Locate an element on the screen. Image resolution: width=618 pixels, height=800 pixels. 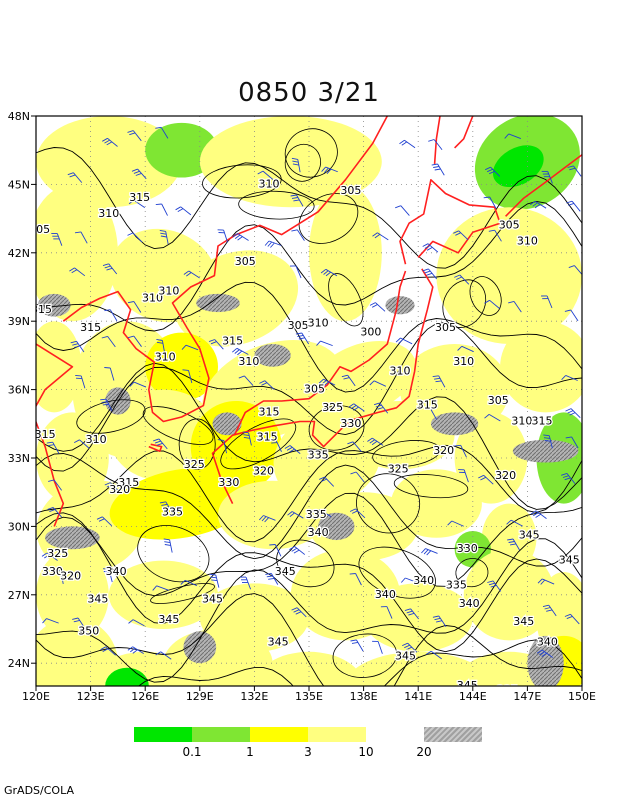
lat-tick-label: 30N is located at coordinates (19, 526).